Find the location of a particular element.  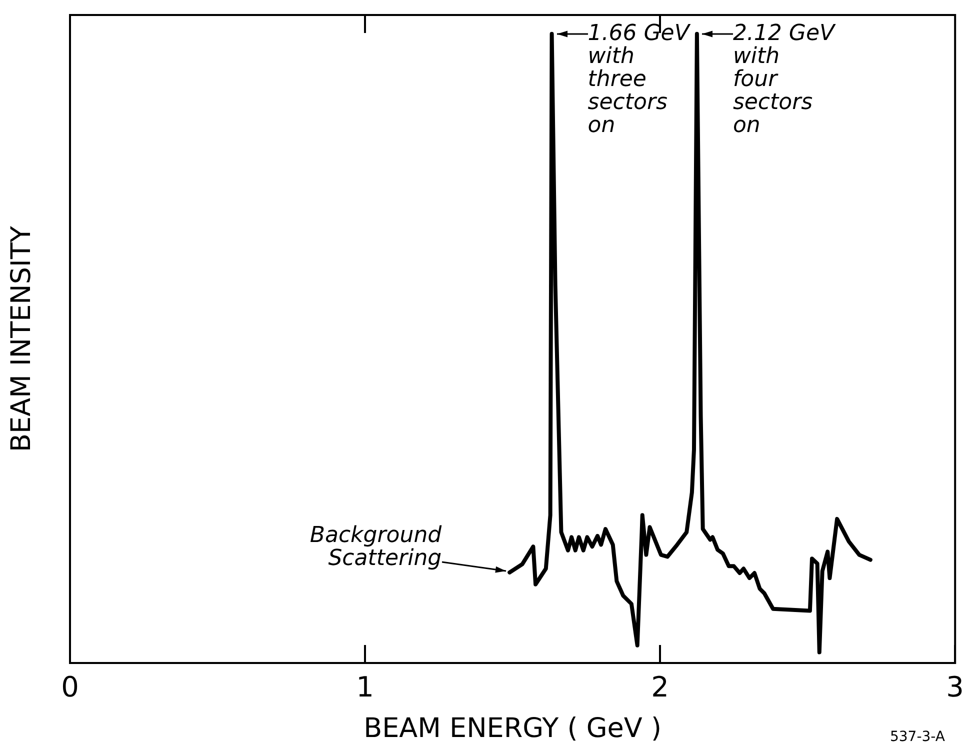

y-axis-title: BEAM INTENSITY is located at coordinates (21, 339).